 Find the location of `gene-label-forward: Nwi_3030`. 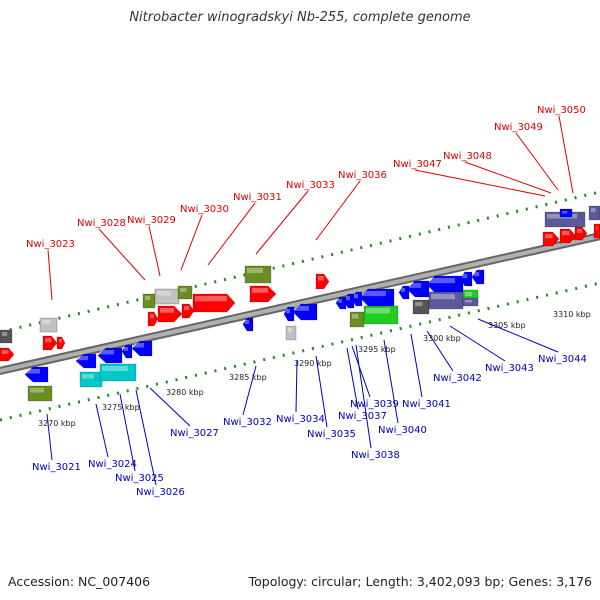

gene-label-forward: Nwi_3030 is located at coordinates (204, 209).